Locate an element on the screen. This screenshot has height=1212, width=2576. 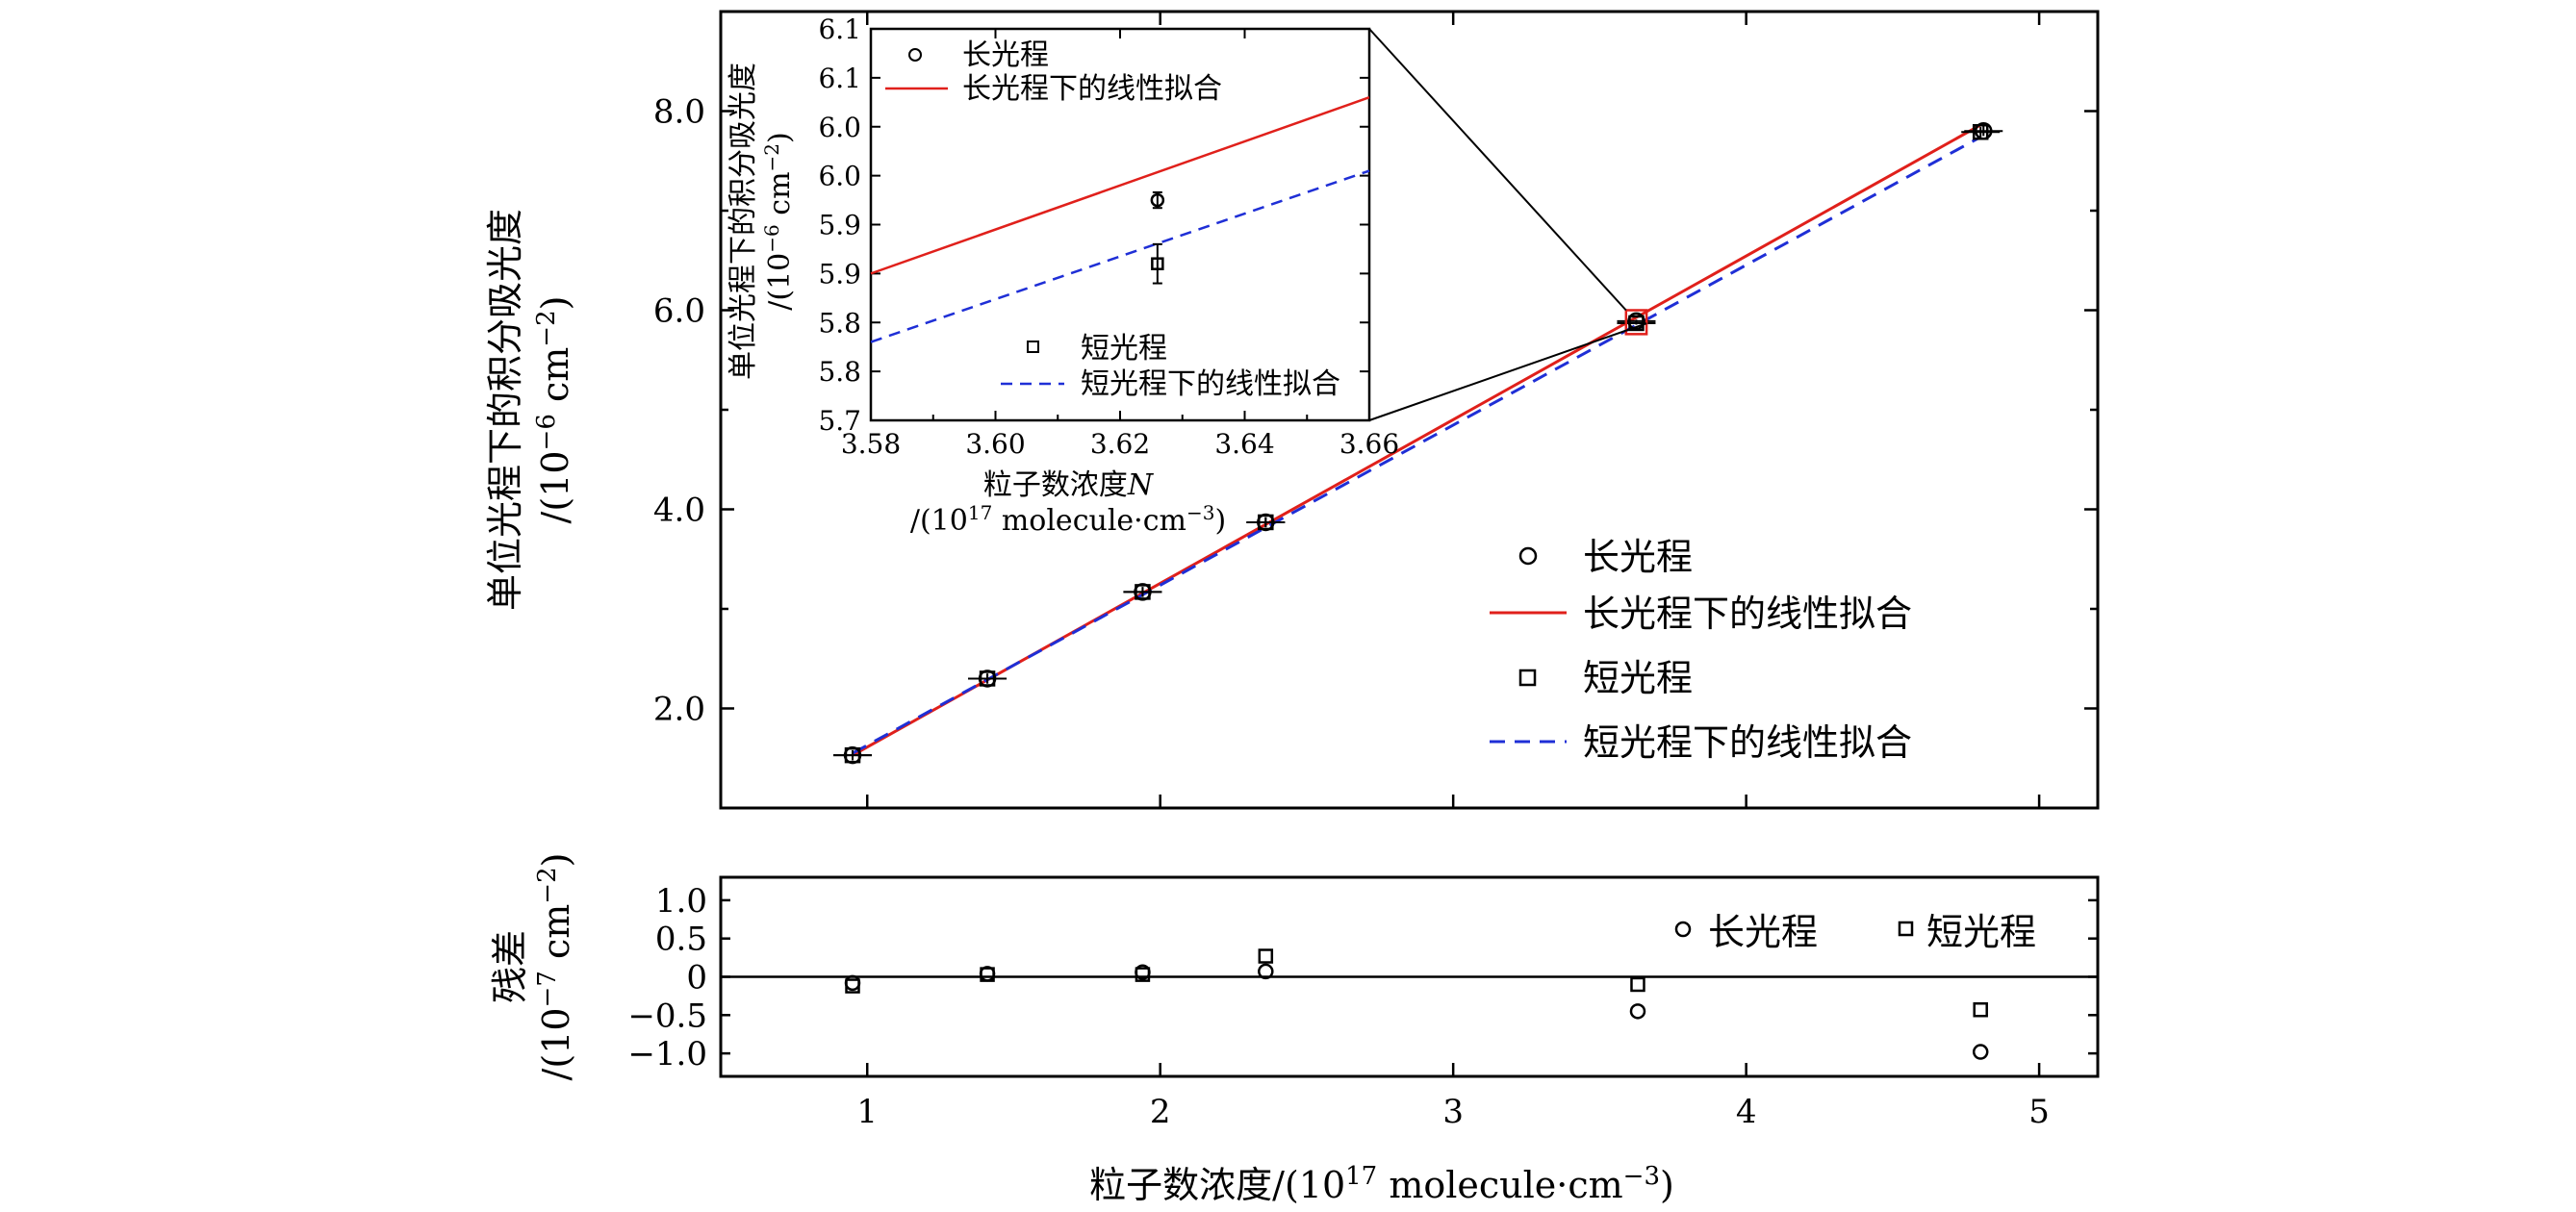
legend-long-marker is located at coordinates (1528, 556).